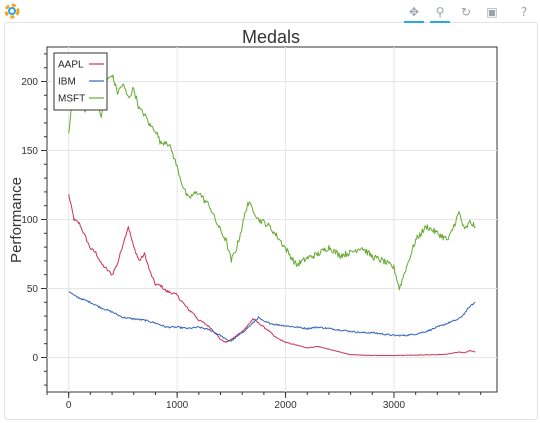 Image resolution: width=540 pixels, height=423 pixels. What do you see at coordinates (67, 82) in the screenshot?
I see `legend-label: IBM` at bounding box center [67, 82].